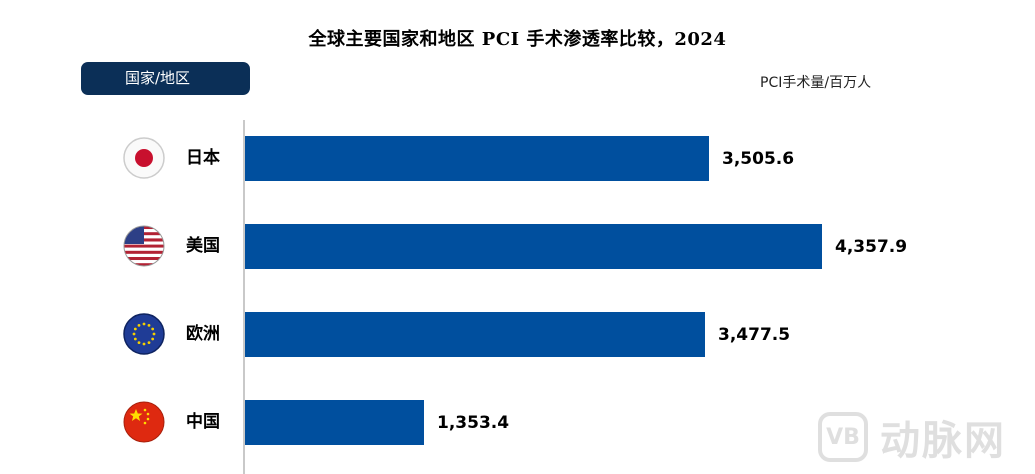  Describe the element at coordinates (203, 246) in the screenshot. I see `category-label: 美国` at that location.